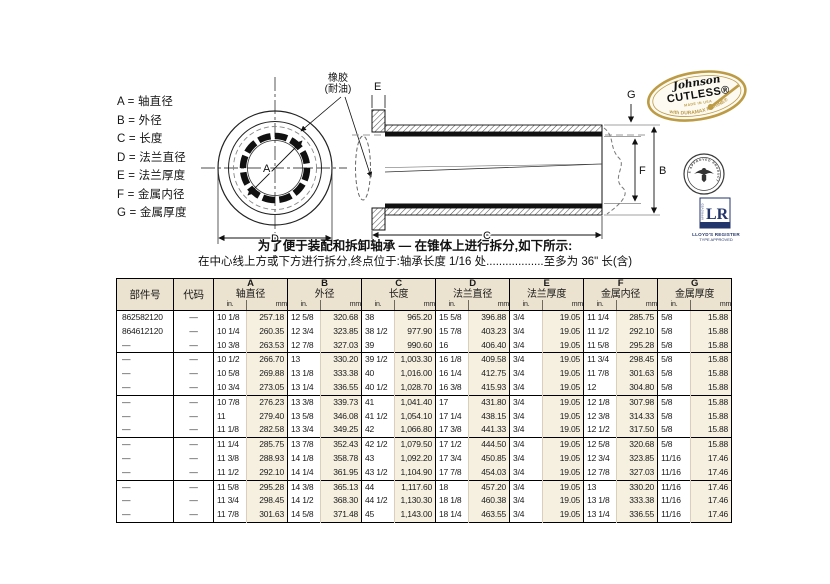 The image size is (830, 584). I want to click on mm-value-cell: 288.93, so click(267, 458).